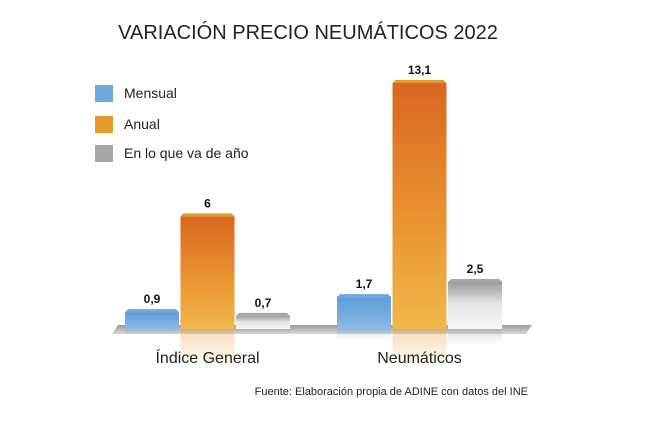 This screenshot has width=652, height=423. I want to click on category-label-indice-general: Índice General, so click(207, 357).